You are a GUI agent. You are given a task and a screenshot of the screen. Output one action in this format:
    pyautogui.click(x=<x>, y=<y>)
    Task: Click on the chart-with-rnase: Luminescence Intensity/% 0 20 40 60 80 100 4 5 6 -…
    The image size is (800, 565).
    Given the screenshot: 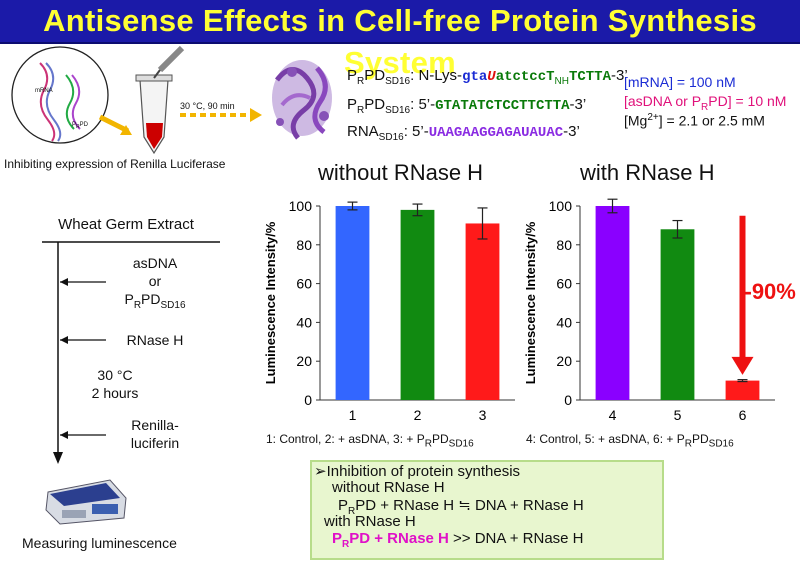 What is the action you would take?
    pyautogui.click(x=659, y=310)
    